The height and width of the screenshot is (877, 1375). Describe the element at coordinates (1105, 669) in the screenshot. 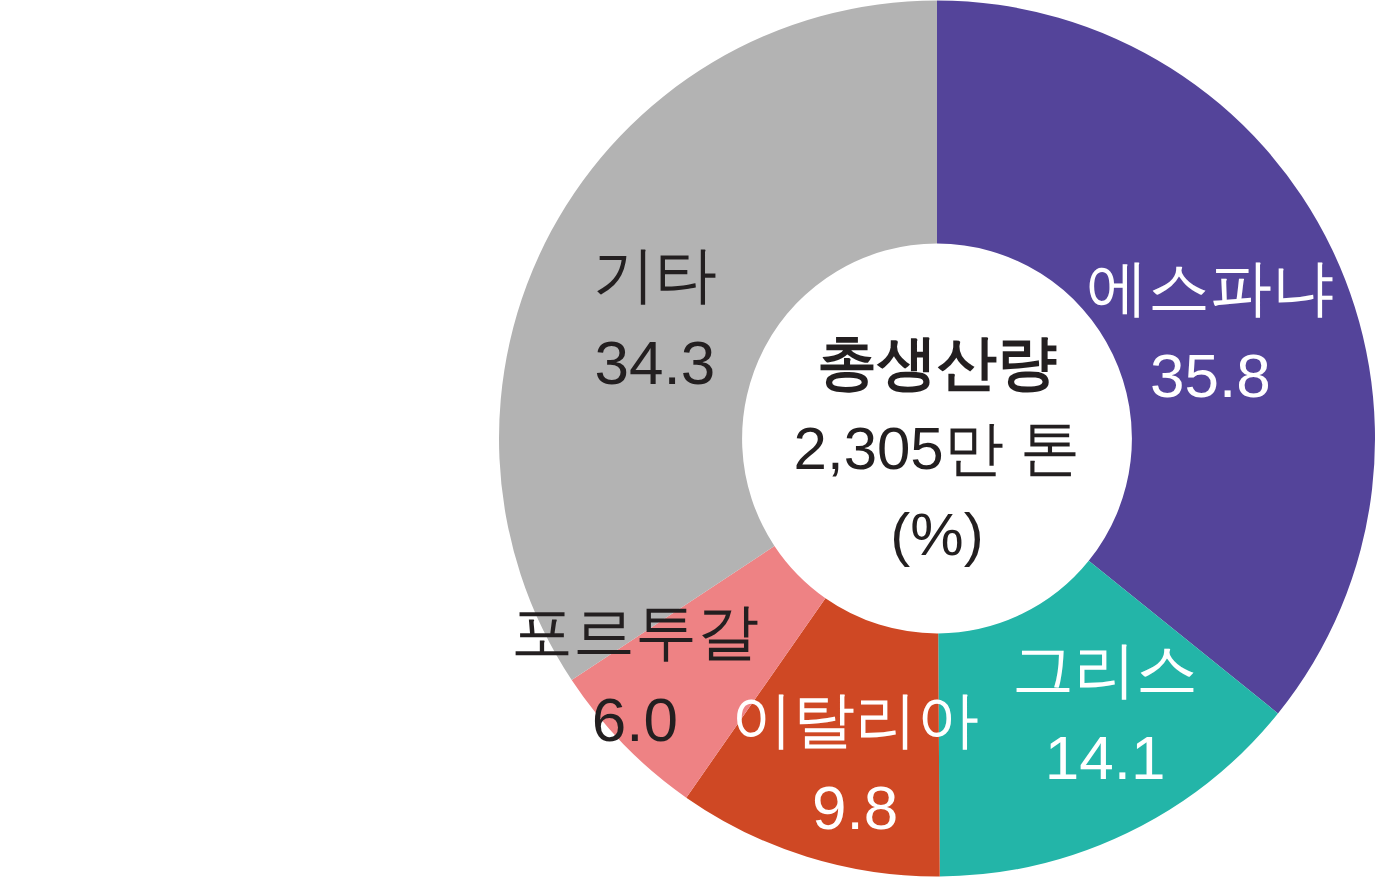

I see `slice-label: 그리스` at that location.